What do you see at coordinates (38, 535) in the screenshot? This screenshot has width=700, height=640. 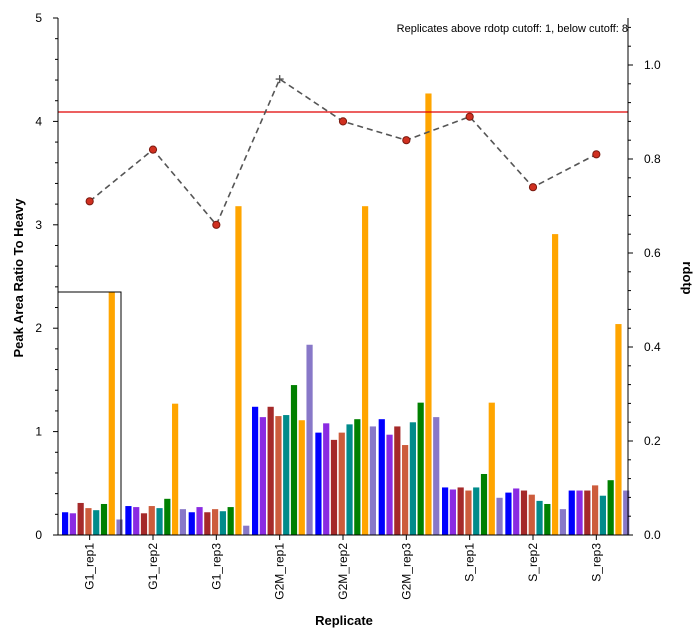 I see `y-tick-label: 0` at bounding box center [38, 535].